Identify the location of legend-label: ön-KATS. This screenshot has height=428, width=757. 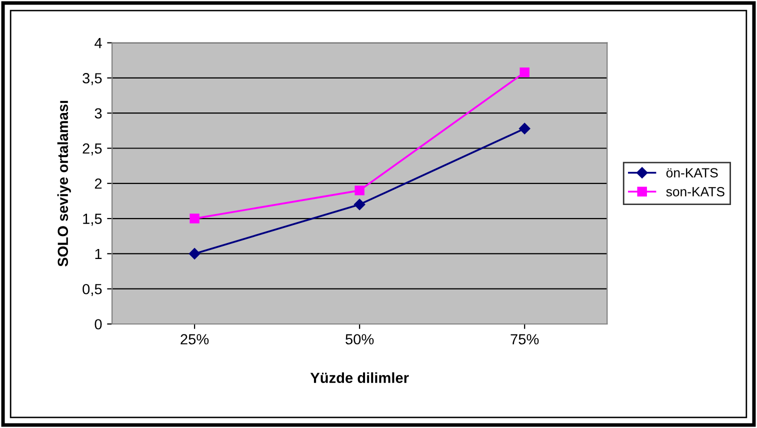
(692, 173).